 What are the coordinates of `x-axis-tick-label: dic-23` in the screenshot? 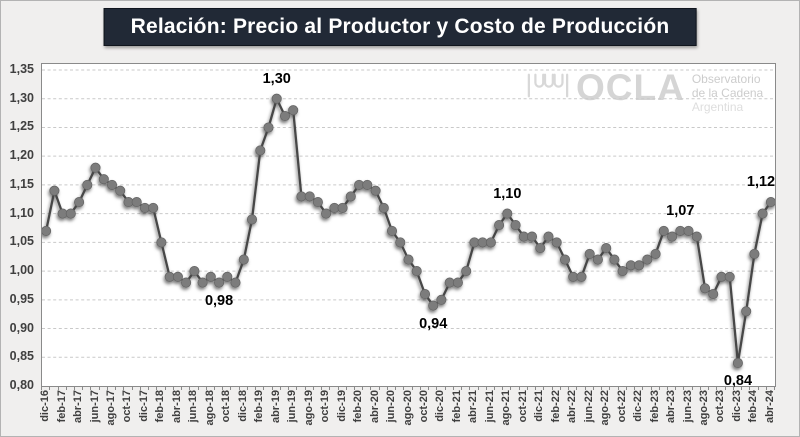 It's located at (736, 406).